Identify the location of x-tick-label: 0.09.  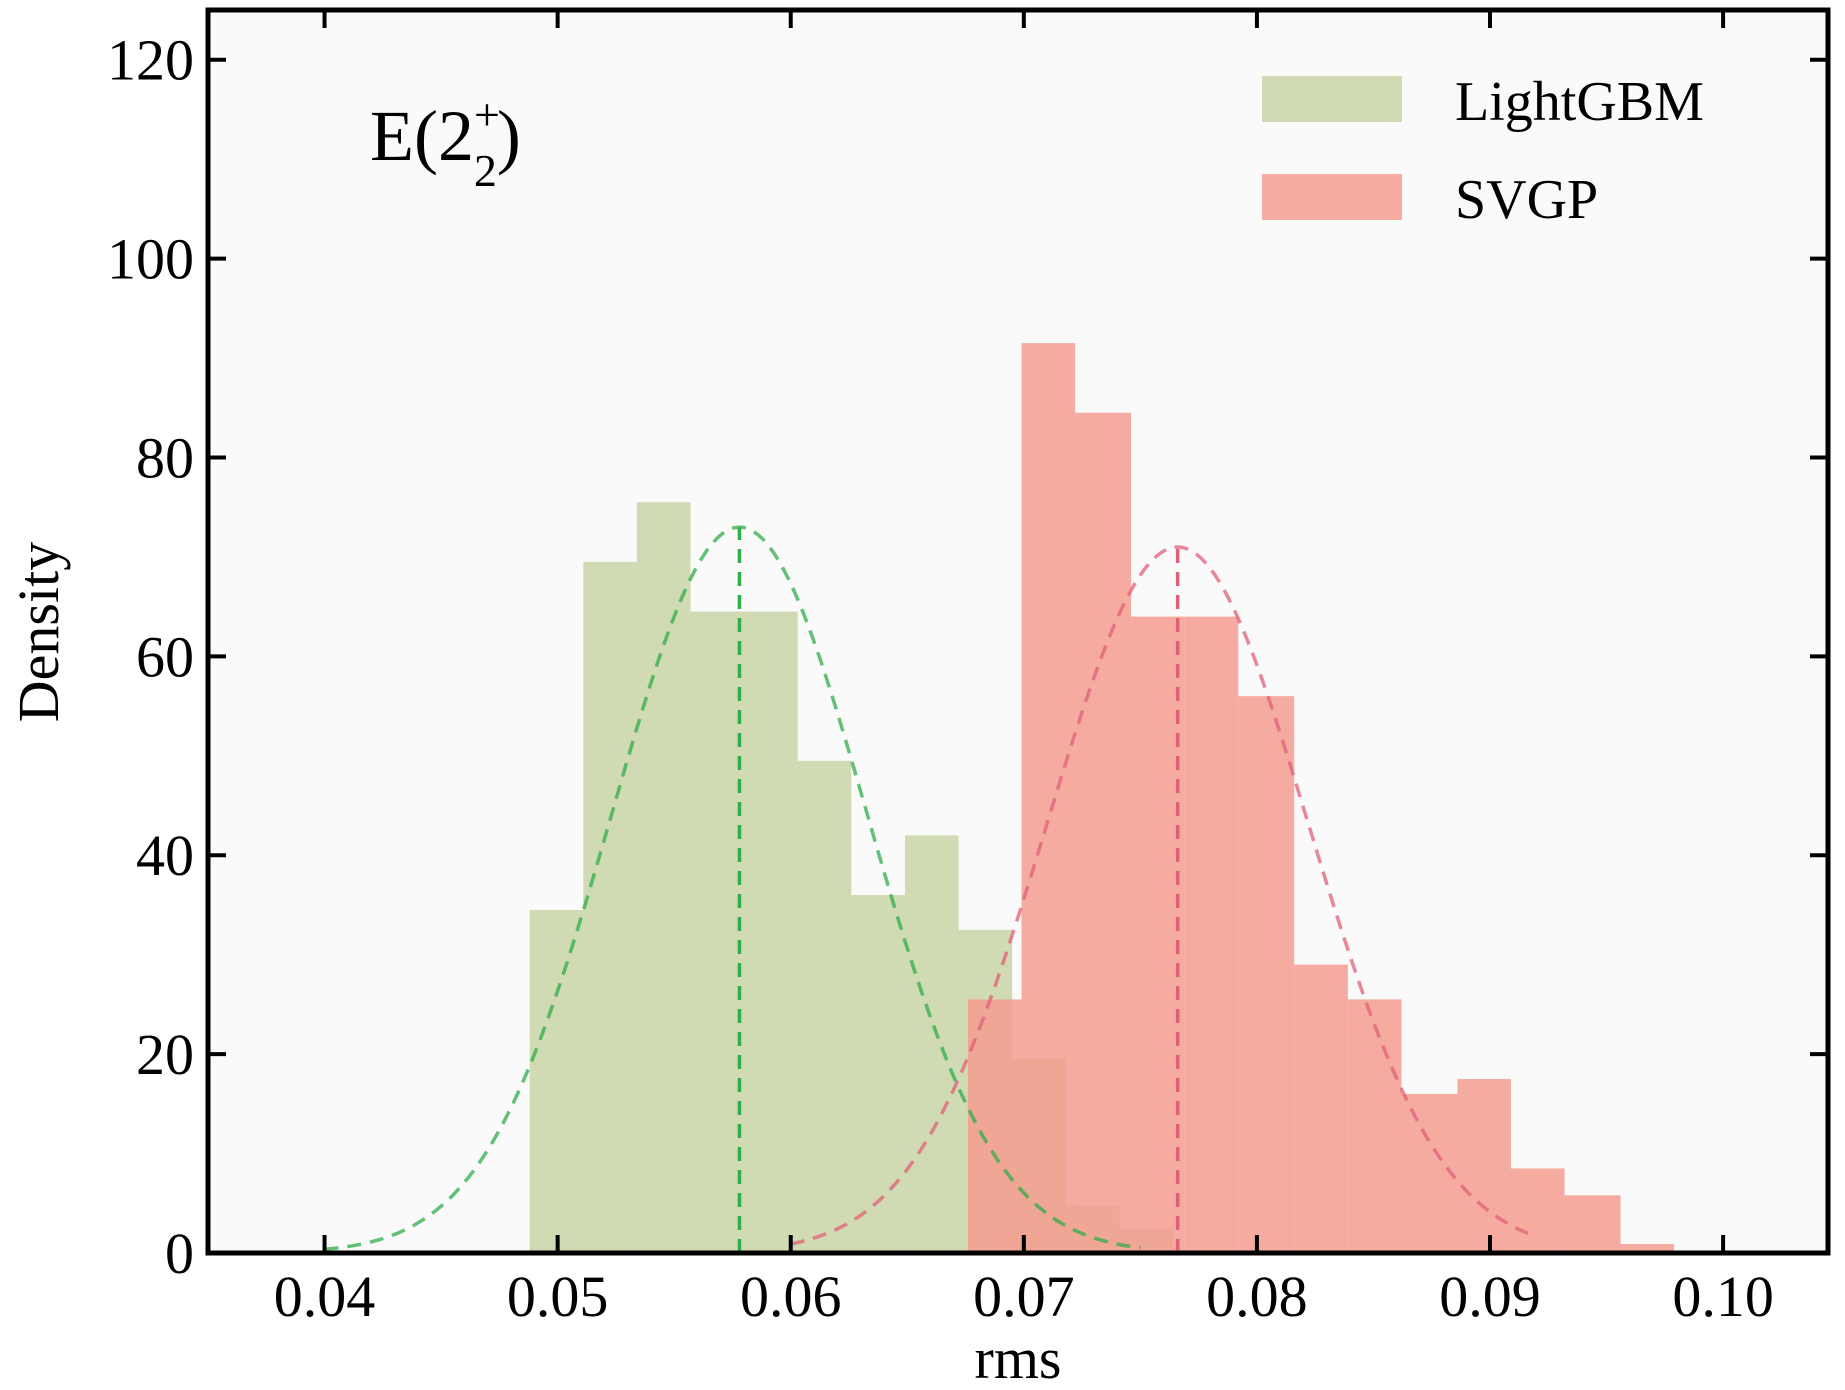
(1490, 1296).